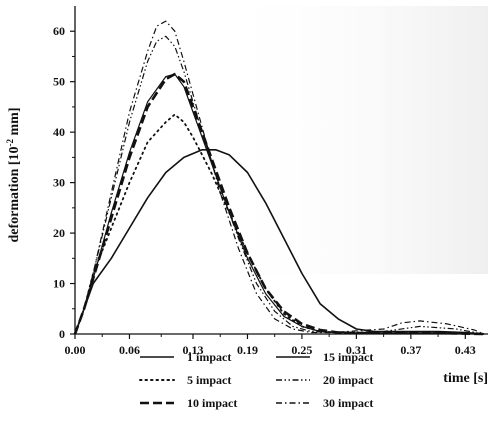  Describe the element at coordinates (59, 31) in the screenshot. I see `y-tick-label: 60` at that location.